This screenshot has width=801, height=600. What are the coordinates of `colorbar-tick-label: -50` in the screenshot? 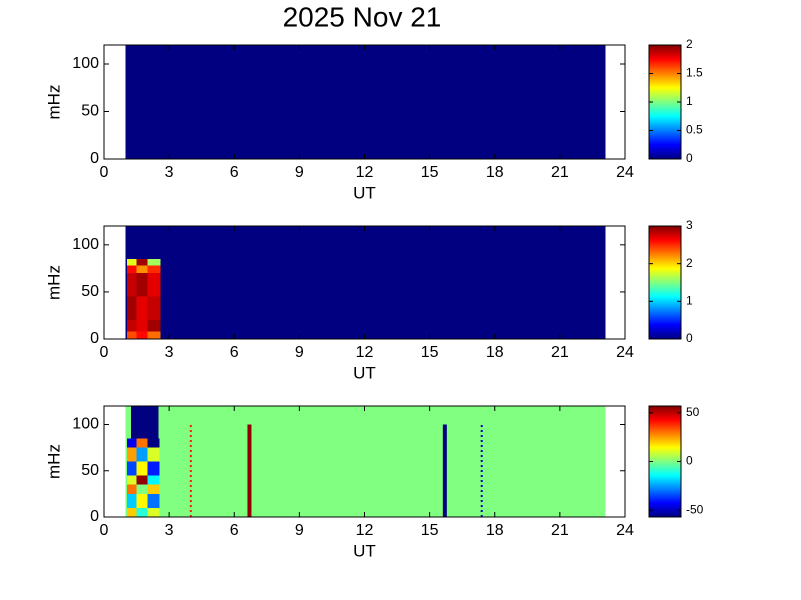 It's located at (695, 509).